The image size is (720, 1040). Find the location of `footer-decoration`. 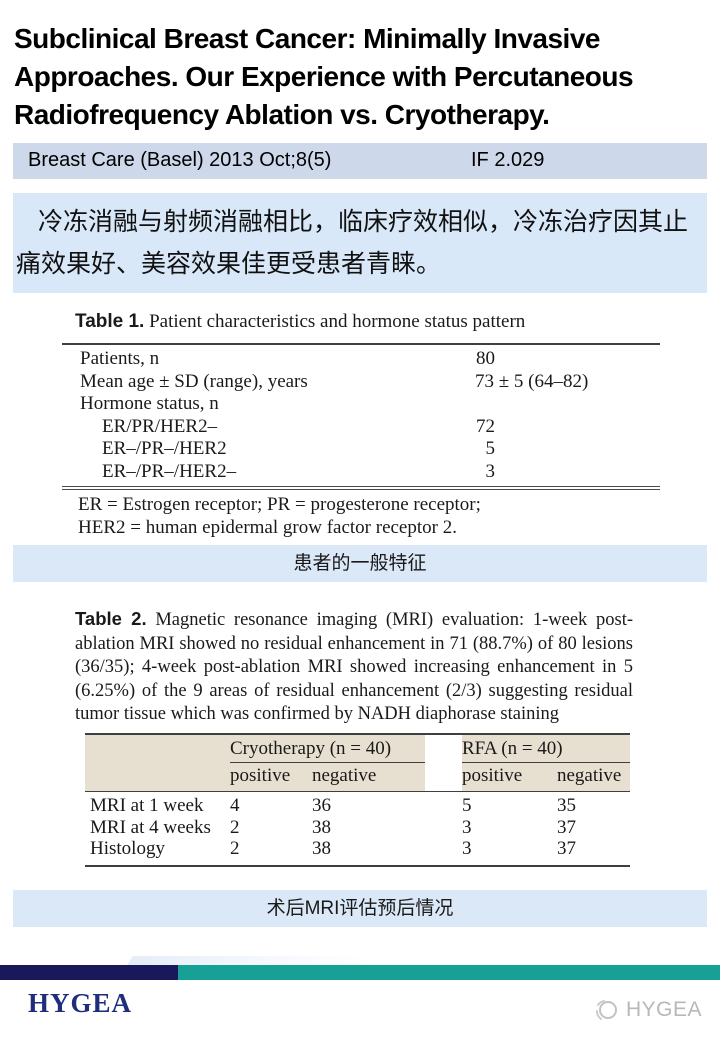

footer-decoration is located at coordinates (280, 960).